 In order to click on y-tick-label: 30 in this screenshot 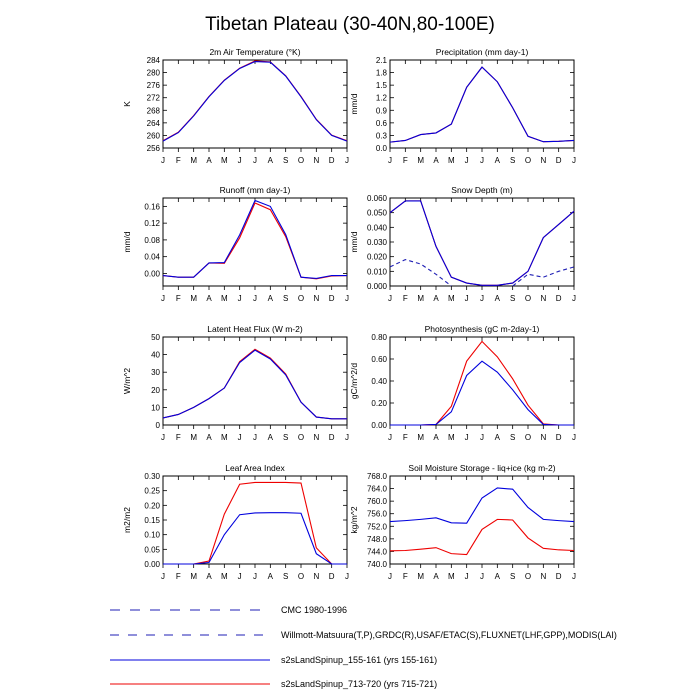, I will do `click(155, 372)`.